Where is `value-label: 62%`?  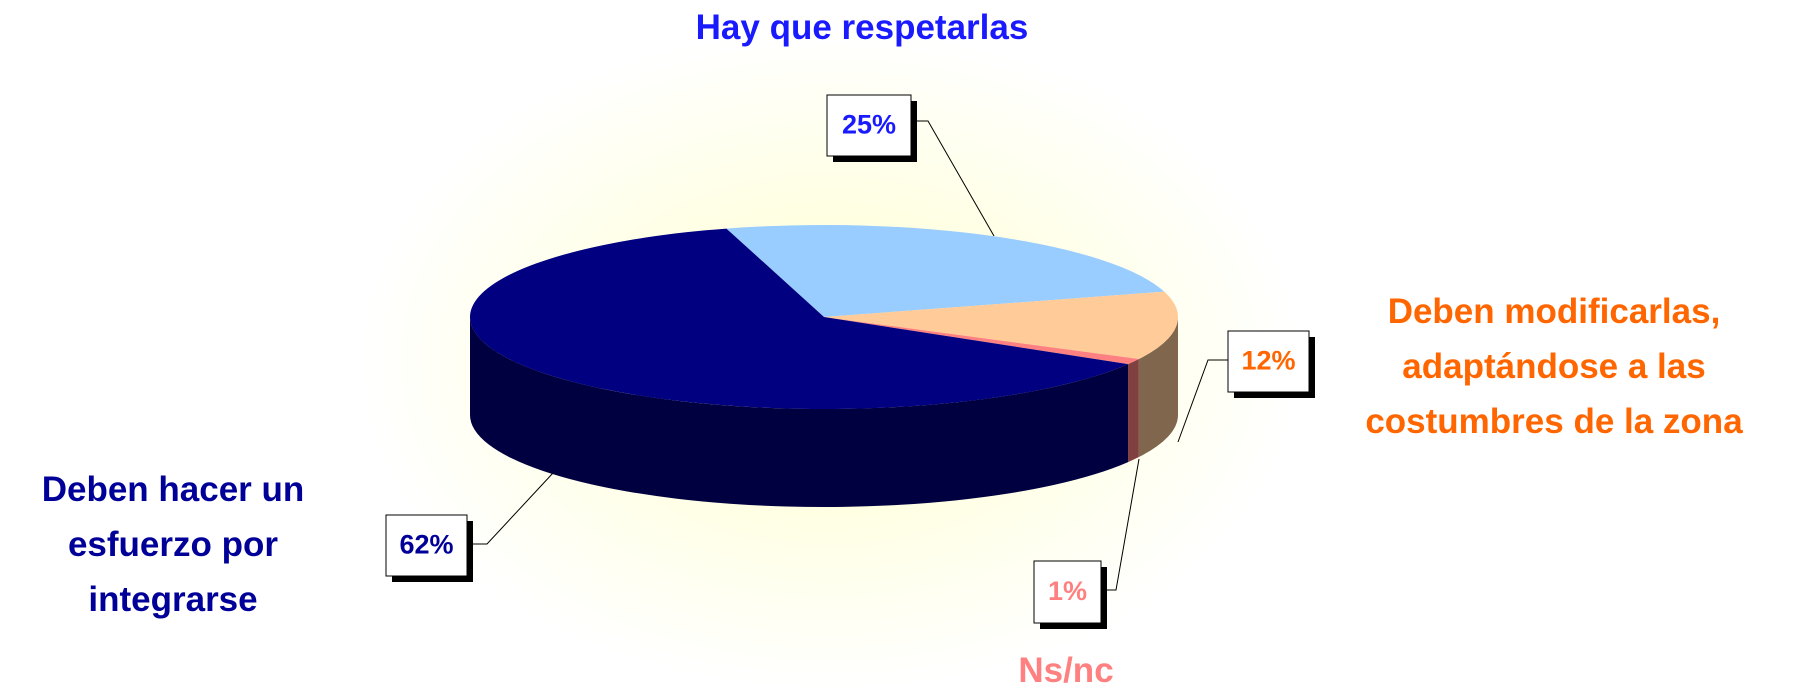 value-label: 62% is located at coordinates (426, 545).